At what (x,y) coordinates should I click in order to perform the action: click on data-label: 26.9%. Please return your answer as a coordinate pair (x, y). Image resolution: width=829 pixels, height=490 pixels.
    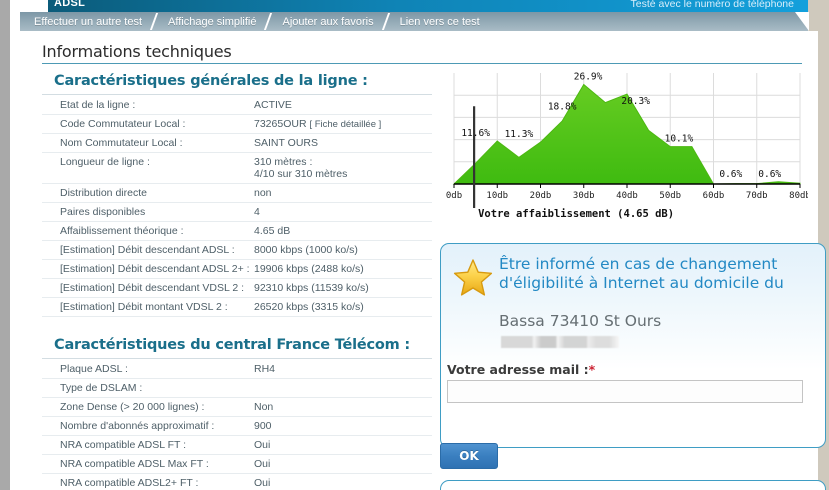
    Looking at the image, I should click on (588, 76).